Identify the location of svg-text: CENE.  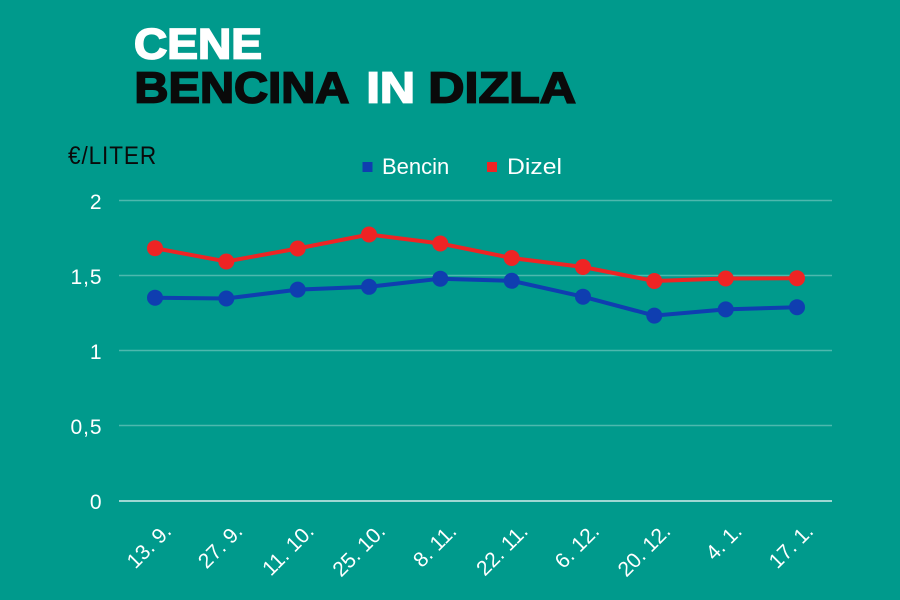
(198, 45).